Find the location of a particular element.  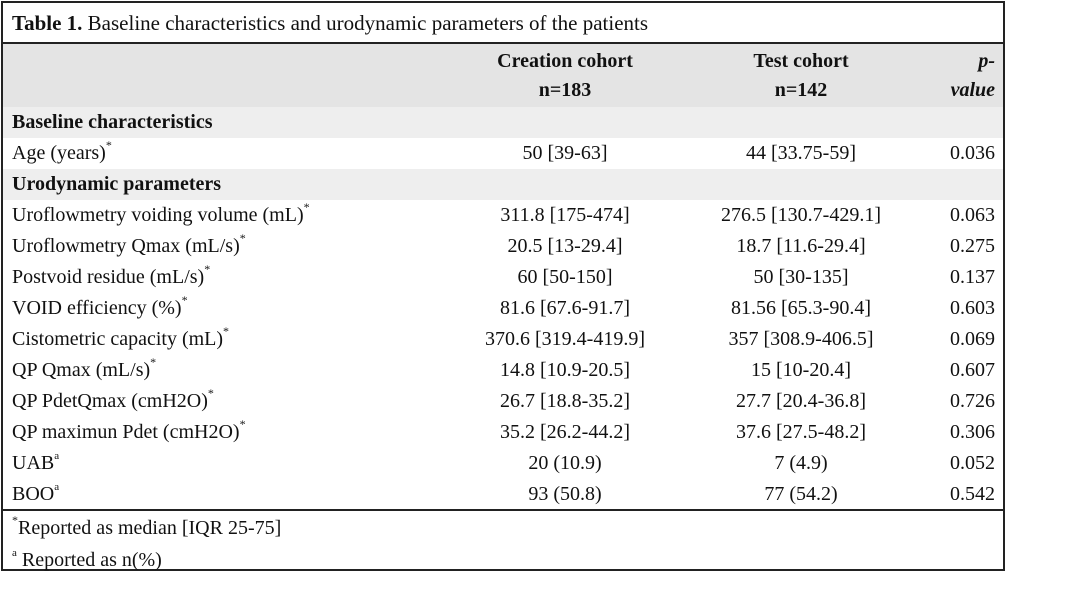

test-cohort-value: 357 [308.9-406.5] is located at coordinates (801, 339).